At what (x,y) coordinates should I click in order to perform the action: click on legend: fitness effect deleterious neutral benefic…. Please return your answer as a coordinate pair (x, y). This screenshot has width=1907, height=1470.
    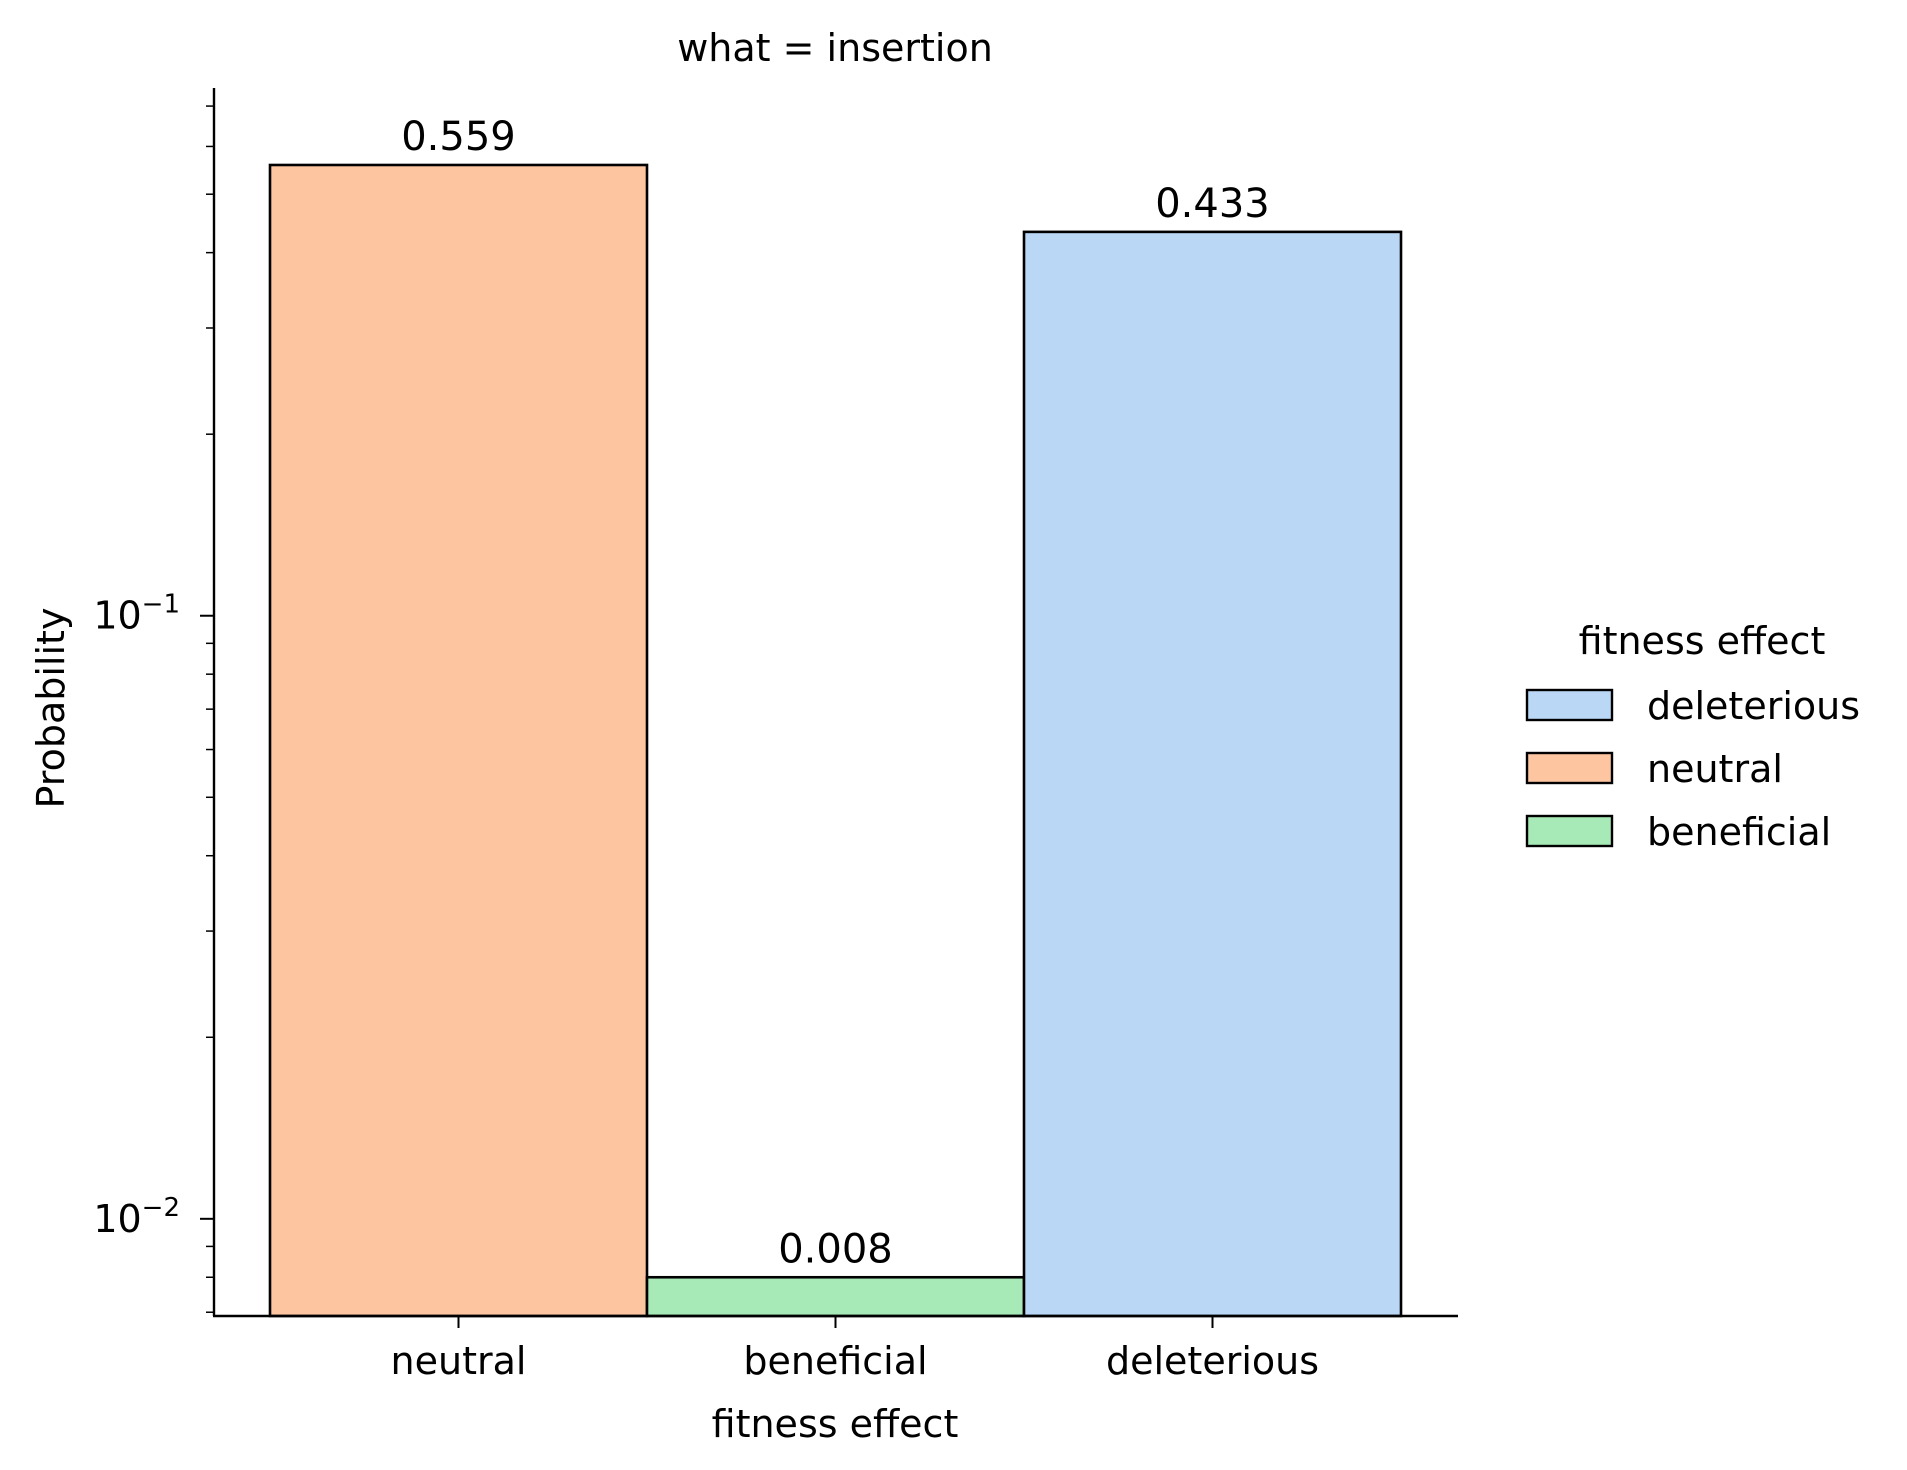
    Looking at the image, I should click on (1692, 736).